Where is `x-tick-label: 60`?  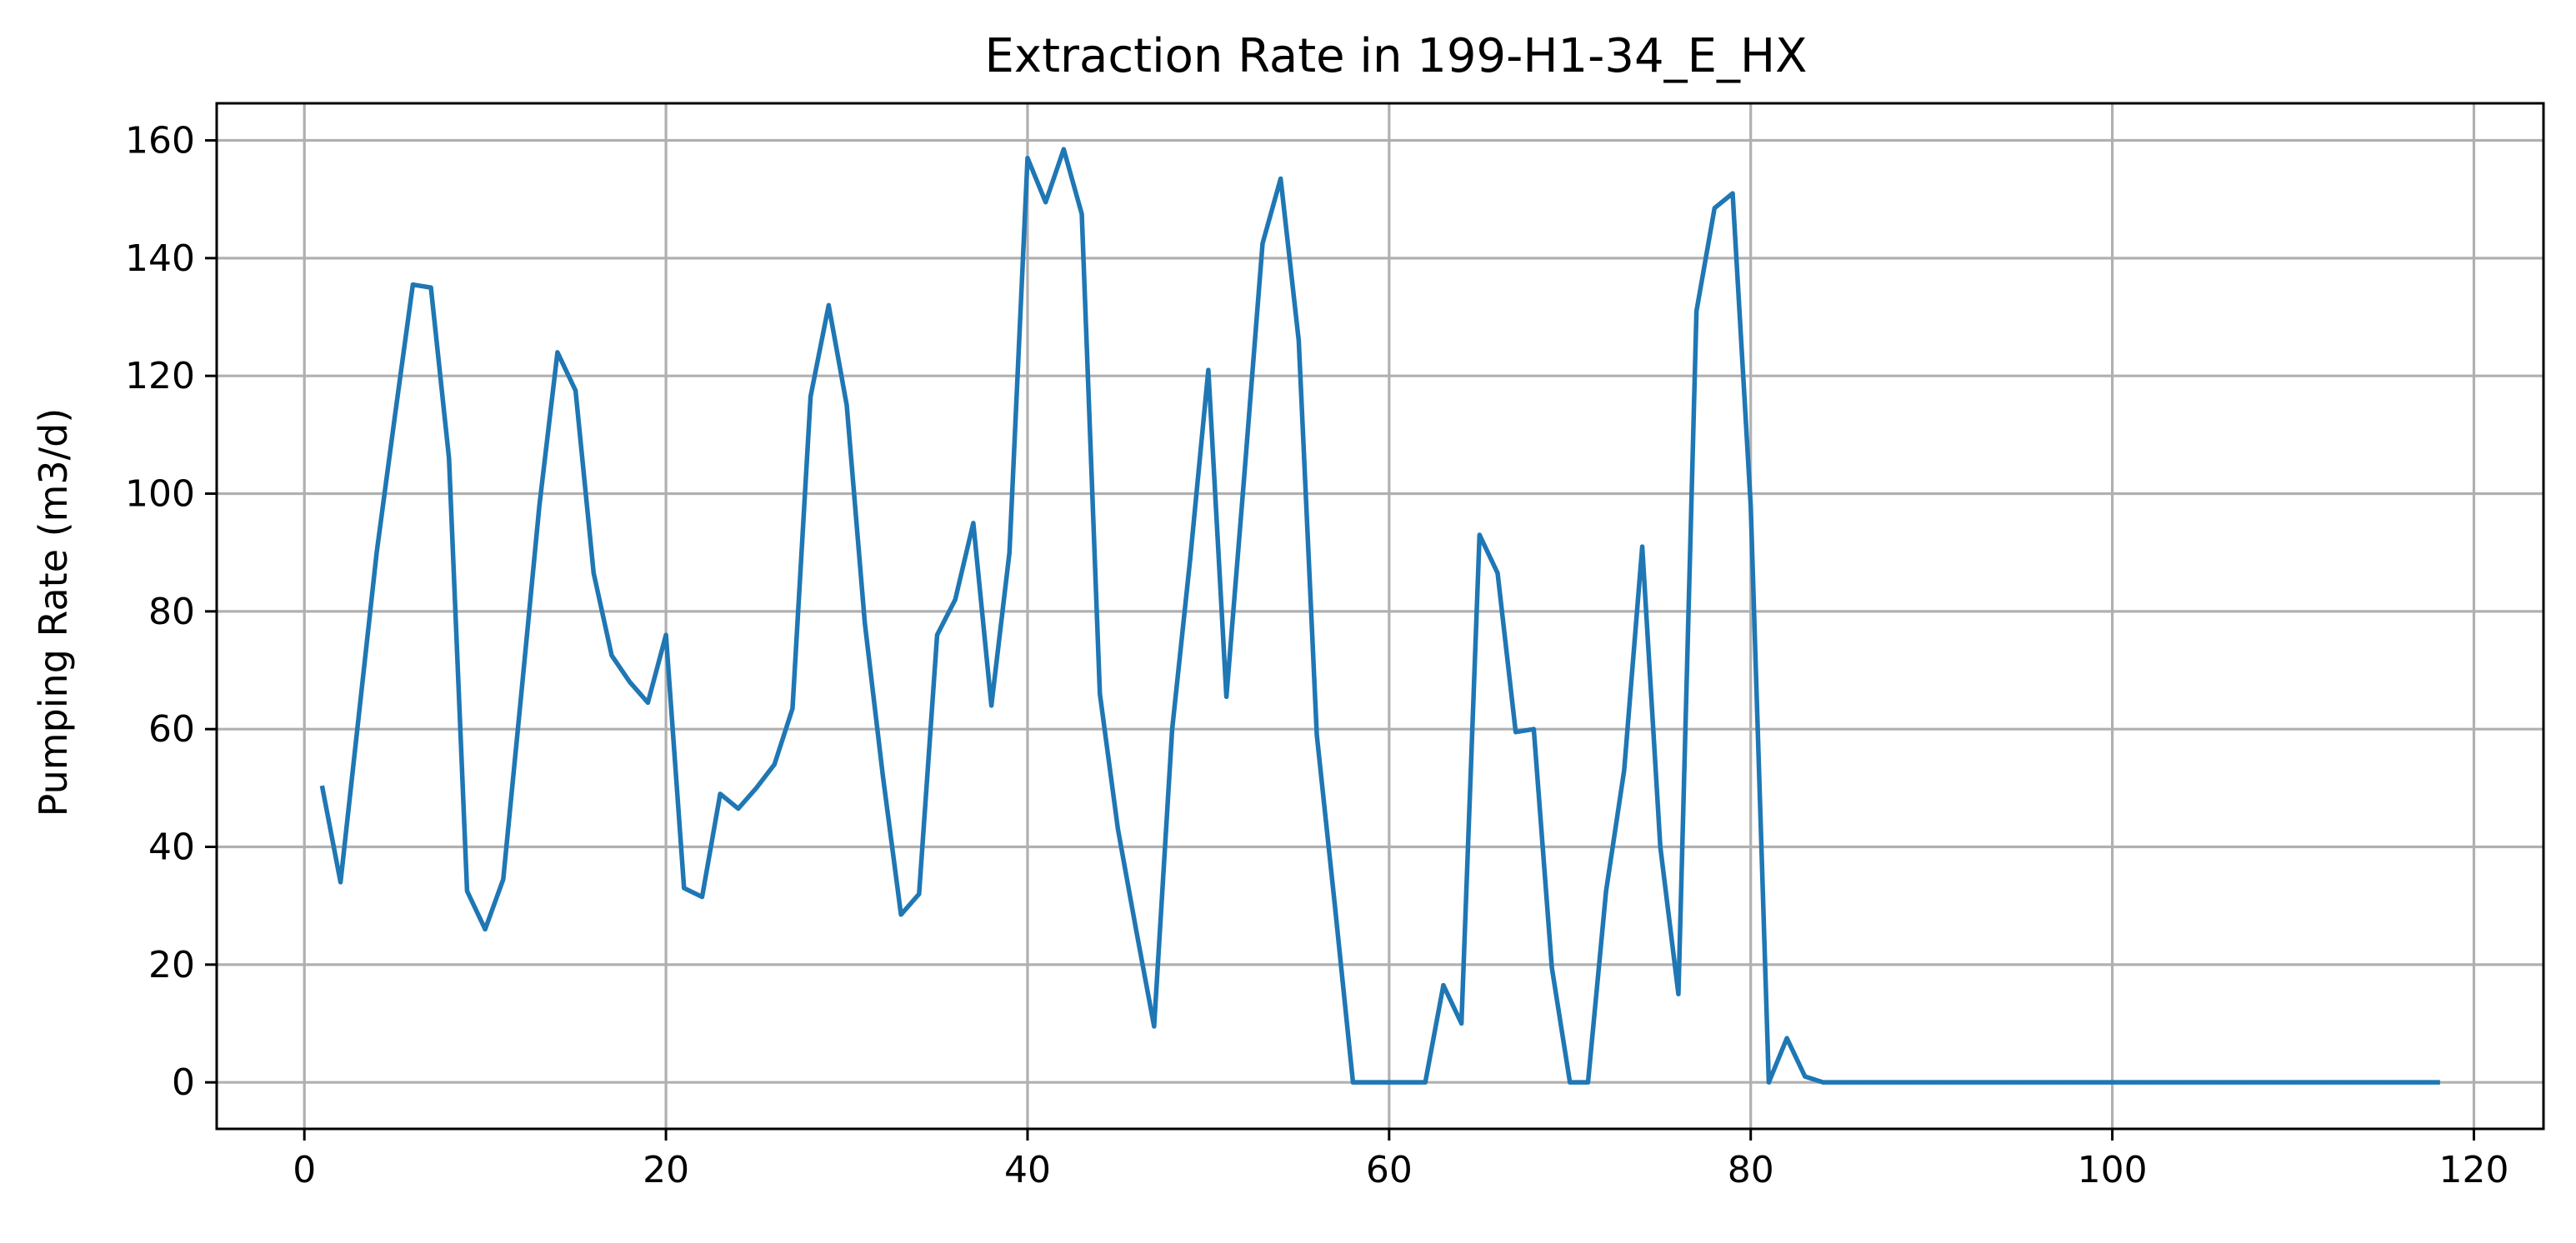
x-tick-label: 60 is located at coordinates (1390, 1170).